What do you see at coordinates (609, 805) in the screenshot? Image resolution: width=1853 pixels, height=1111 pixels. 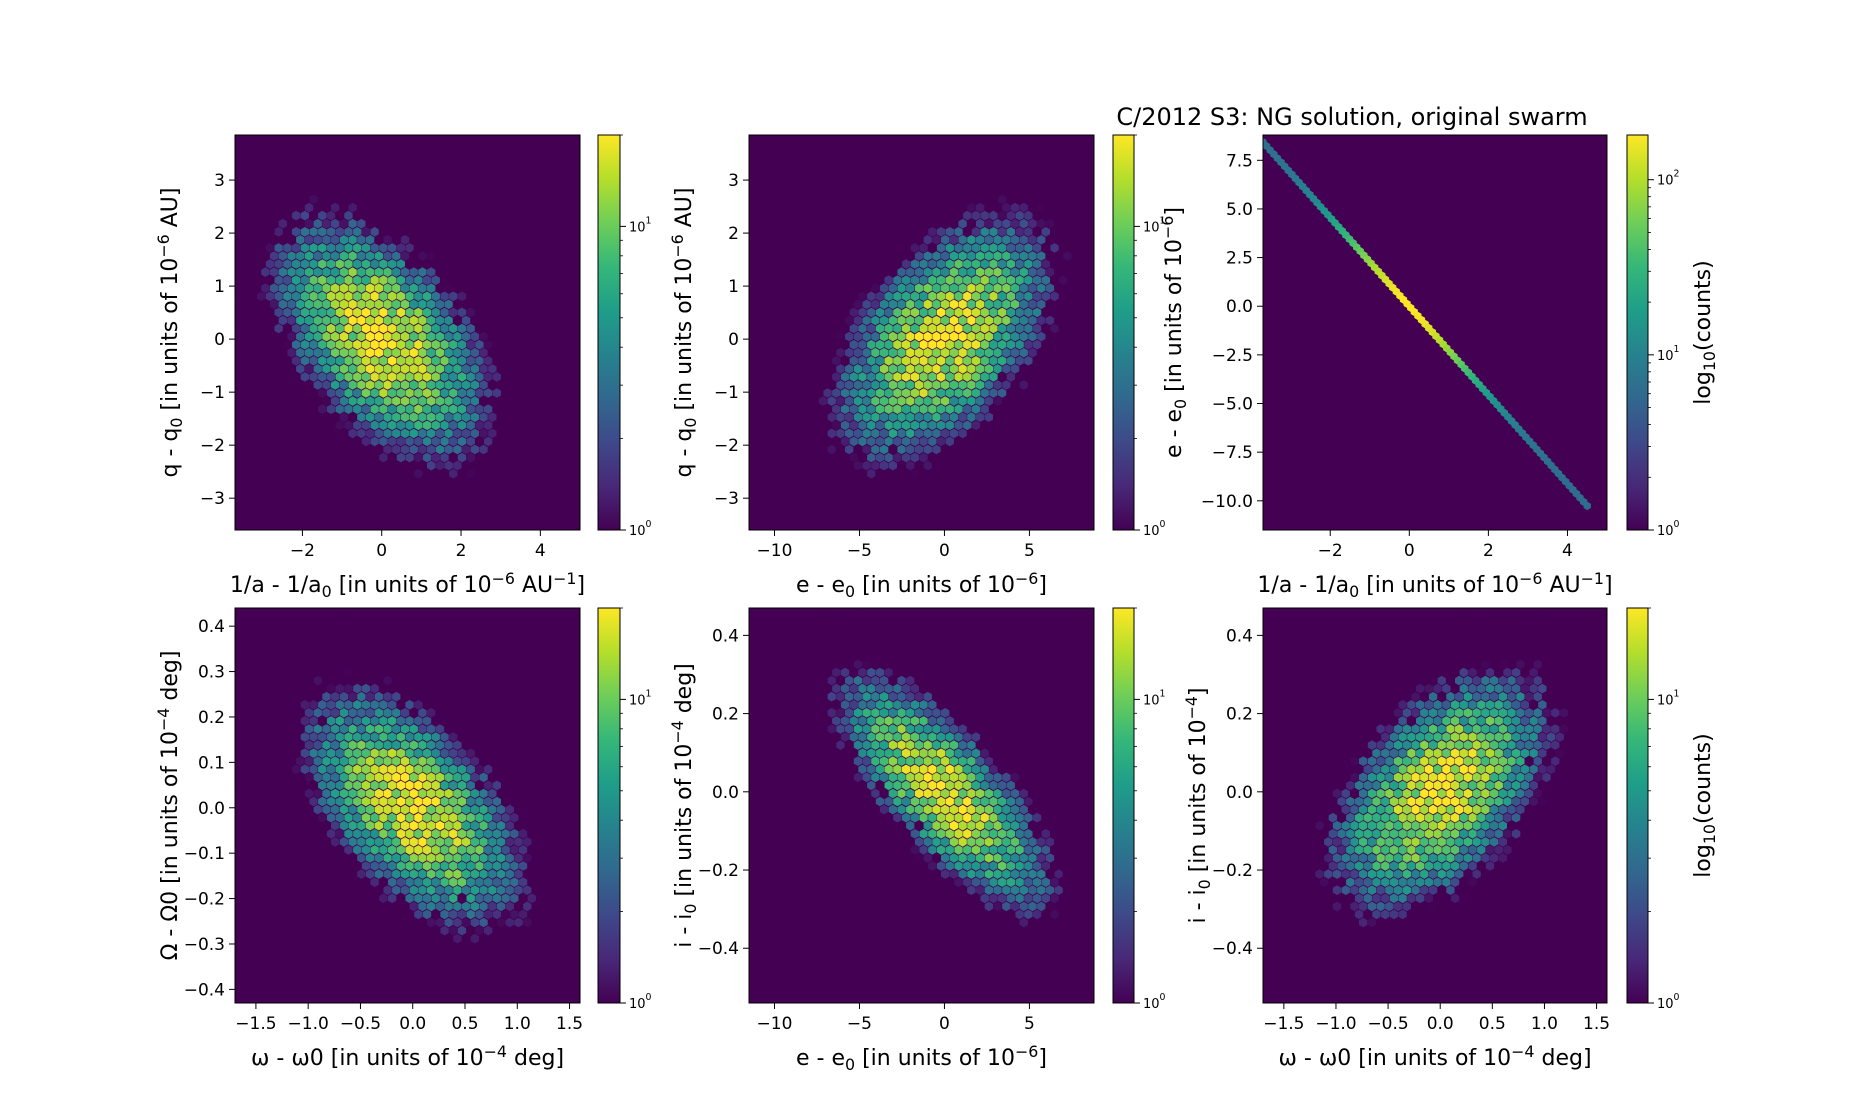 I see `colorbar` at bounding box center [609, 805].